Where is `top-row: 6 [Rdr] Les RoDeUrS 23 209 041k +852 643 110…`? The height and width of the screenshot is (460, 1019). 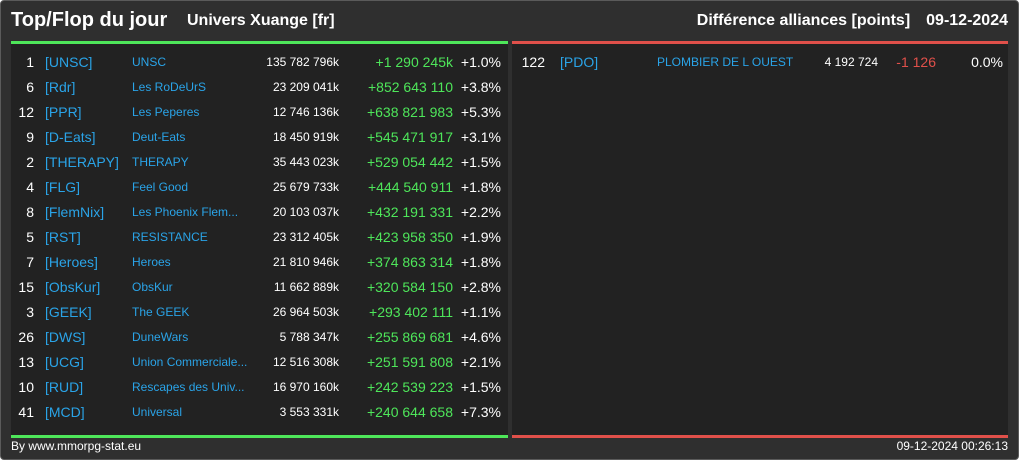
top-row: 6 [Rdr] Les RoDeUrS 23 209 041k +852 643 110… is located at coordinates (259, 87).